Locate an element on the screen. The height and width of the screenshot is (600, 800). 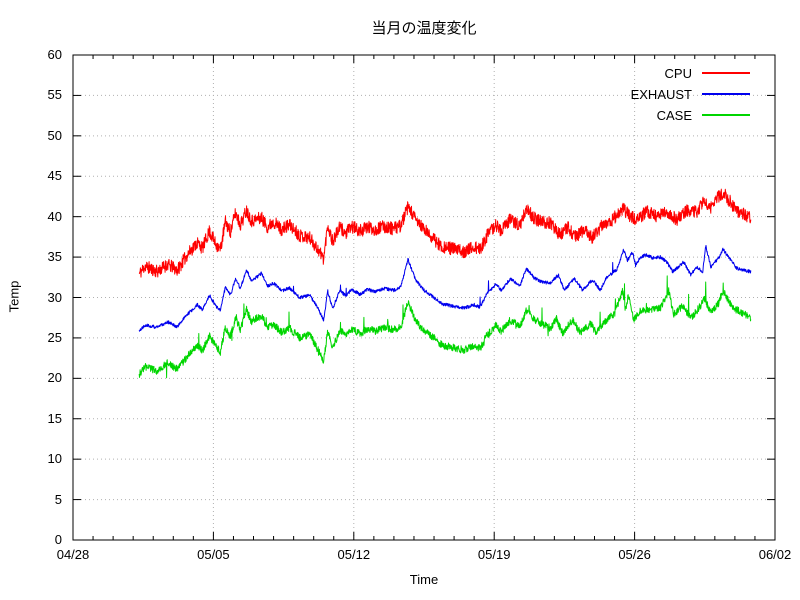
y-tick-label: 45 is located at coordinates (54, 176).